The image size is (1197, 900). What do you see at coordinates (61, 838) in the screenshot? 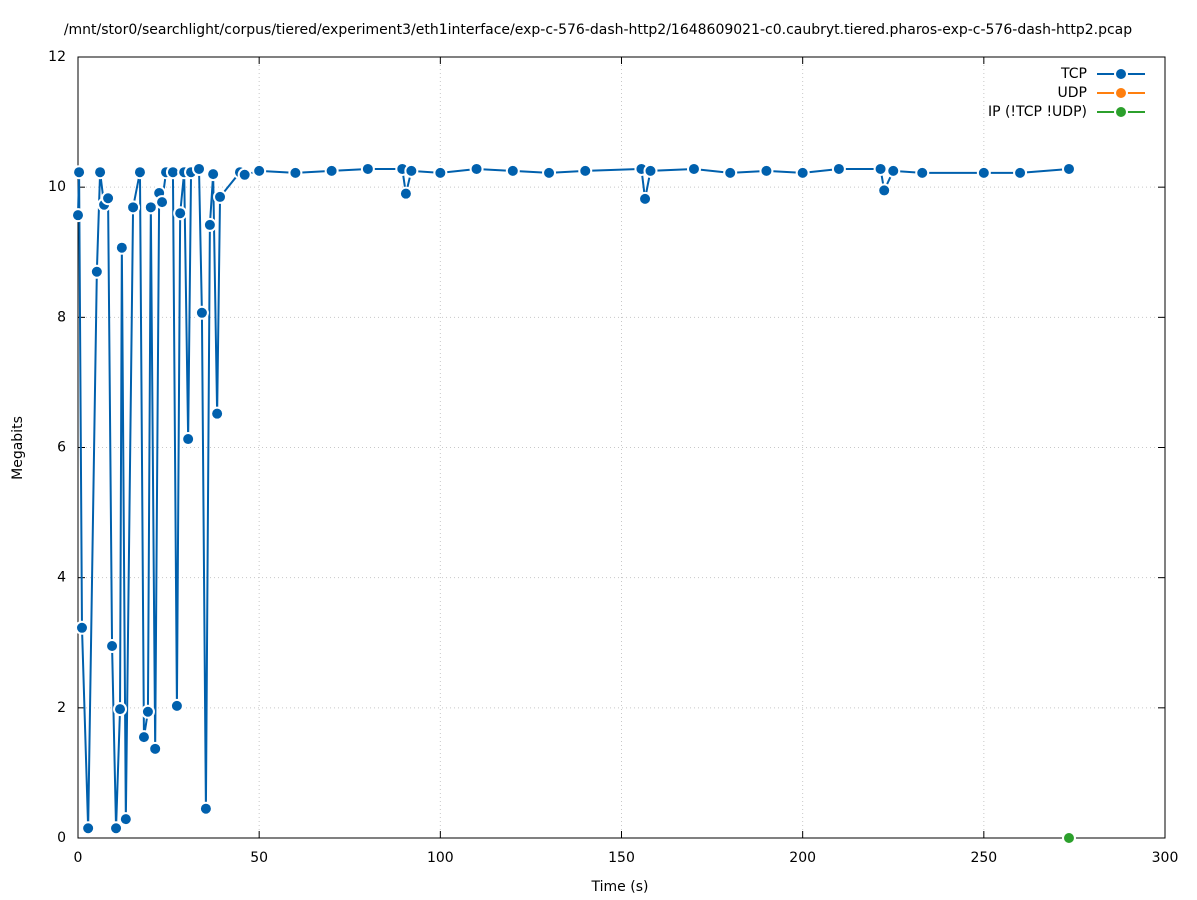
I see `y-tick-label: 0` at bounding box center [61, 838].